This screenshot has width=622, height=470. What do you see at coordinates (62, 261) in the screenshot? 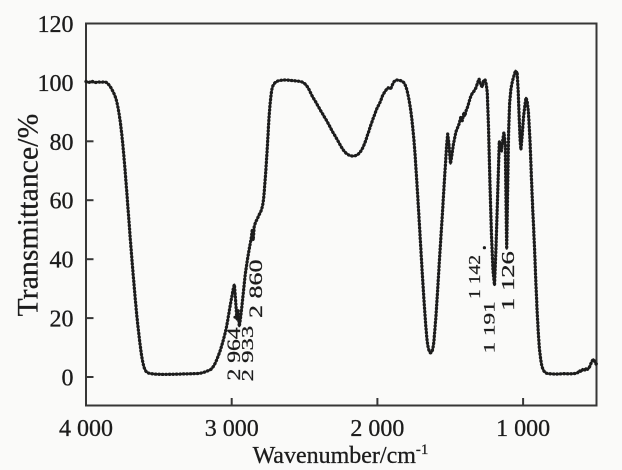
I see `svg-text: 40` at bounding box center [62, 261].